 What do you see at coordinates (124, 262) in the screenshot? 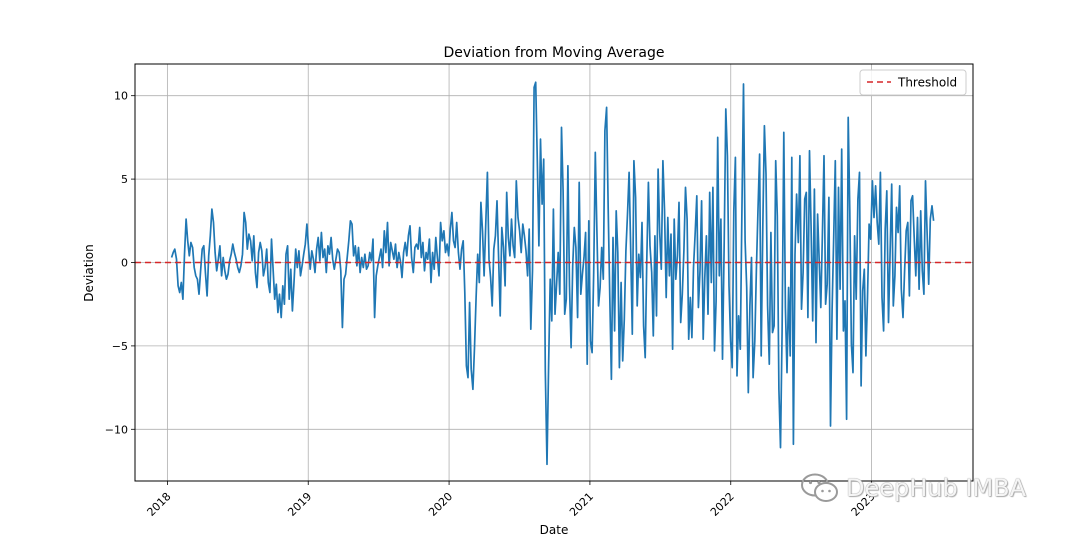
I see `y-tick-label: 0` at bounding box center [124, 262].